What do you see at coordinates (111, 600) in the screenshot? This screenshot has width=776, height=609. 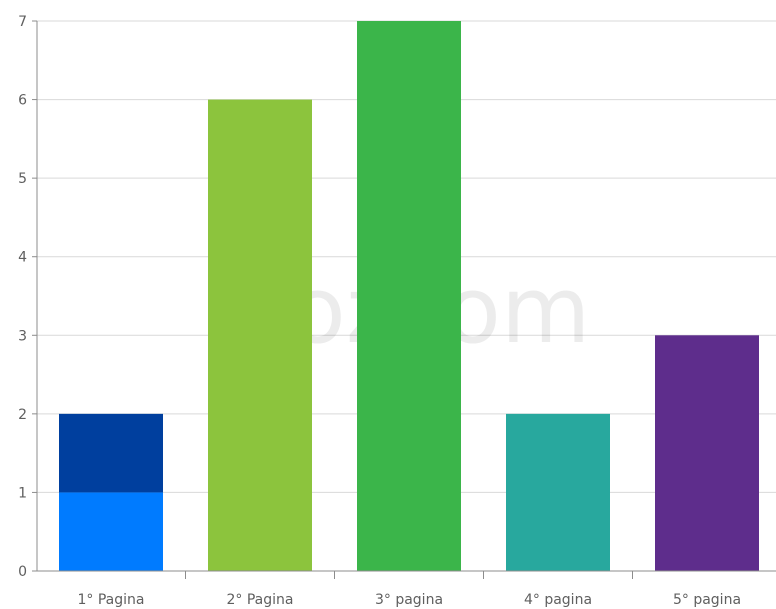 I see `x-tick-label: 1° Pagina` at bounding box center [111, 600].